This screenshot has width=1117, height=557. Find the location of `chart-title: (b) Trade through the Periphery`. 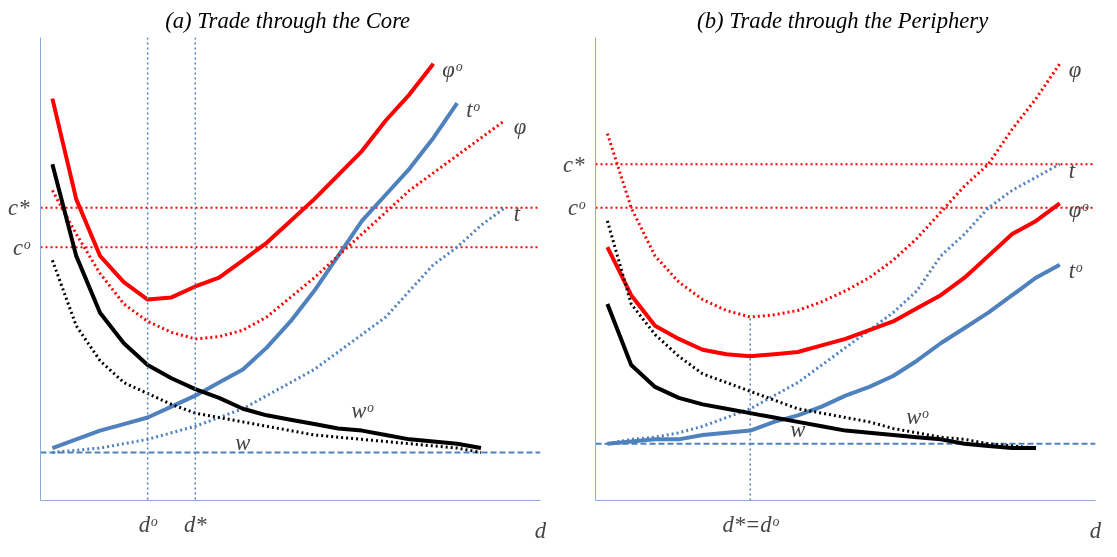

chart-title: (b) Trade through the Periphery is located at coordinates (843, 20).